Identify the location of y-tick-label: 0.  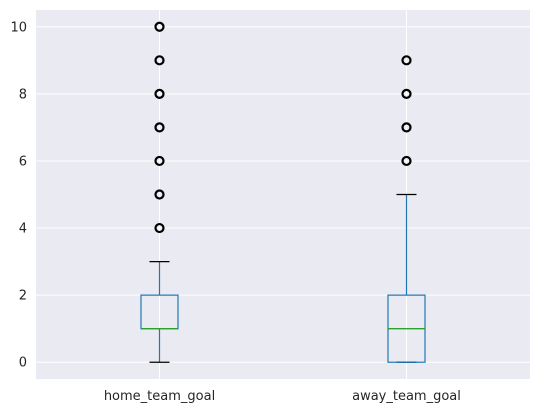
(23, 363).